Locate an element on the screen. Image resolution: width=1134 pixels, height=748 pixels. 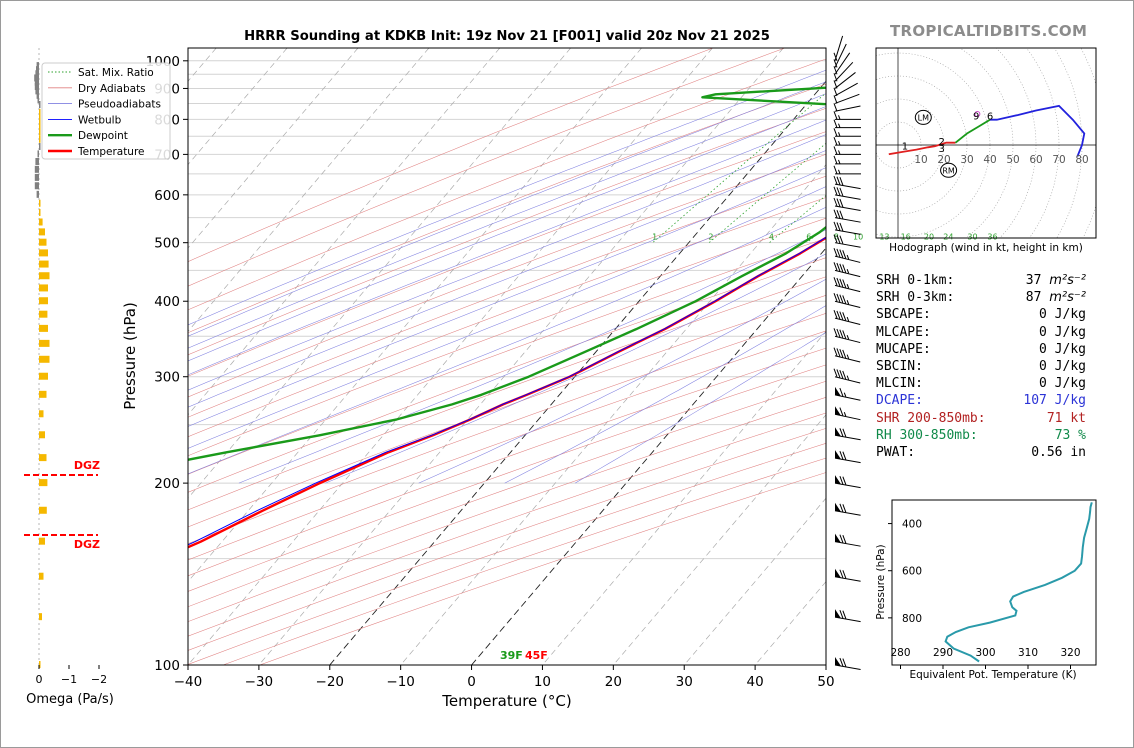
mixing-ratio-label: 16 is located at coordinates (906, 237).